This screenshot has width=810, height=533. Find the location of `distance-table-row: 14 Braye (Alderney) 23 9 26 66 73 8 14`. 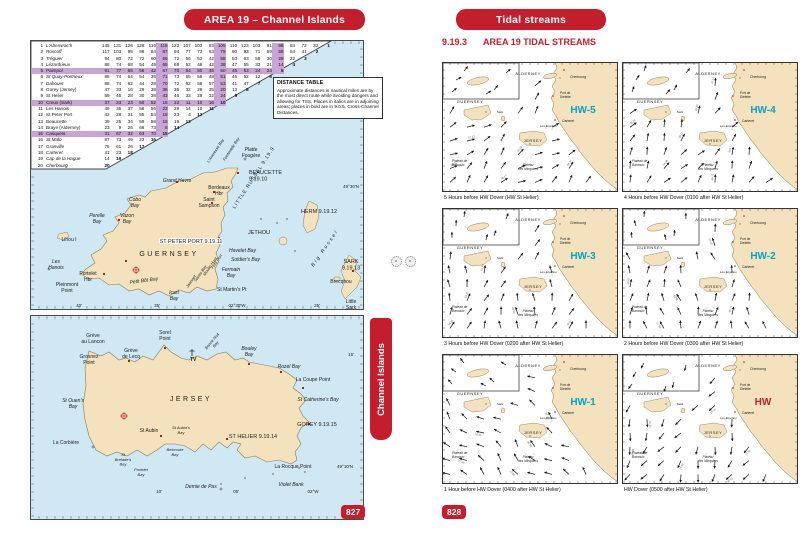

distance-table-row: 14 Braye (Alderney) 23 9 26 66 73 8 14 is located at coordinates (108, 128).